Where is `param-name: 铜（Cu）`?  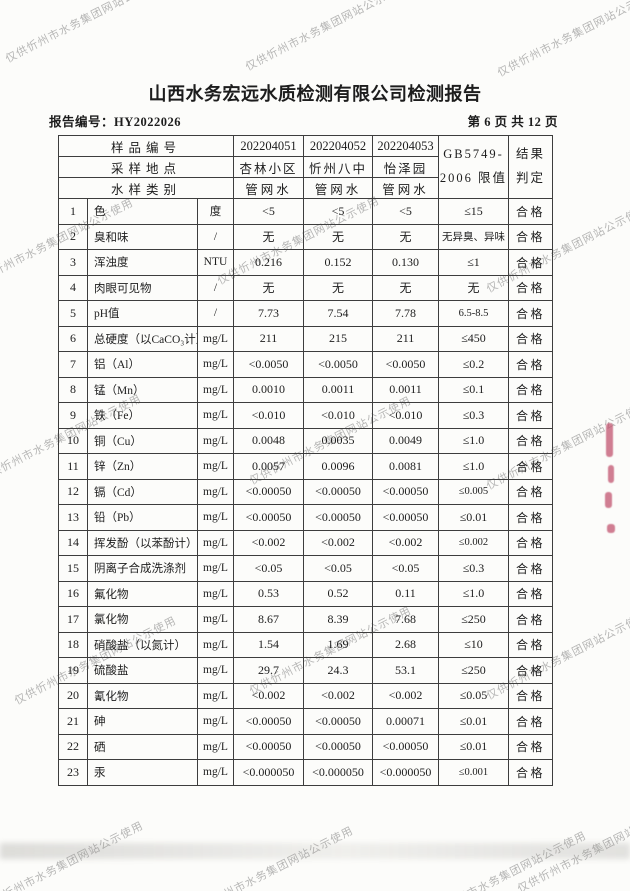 param-name: 铜（Cu） is located at coordinates (142, 440).